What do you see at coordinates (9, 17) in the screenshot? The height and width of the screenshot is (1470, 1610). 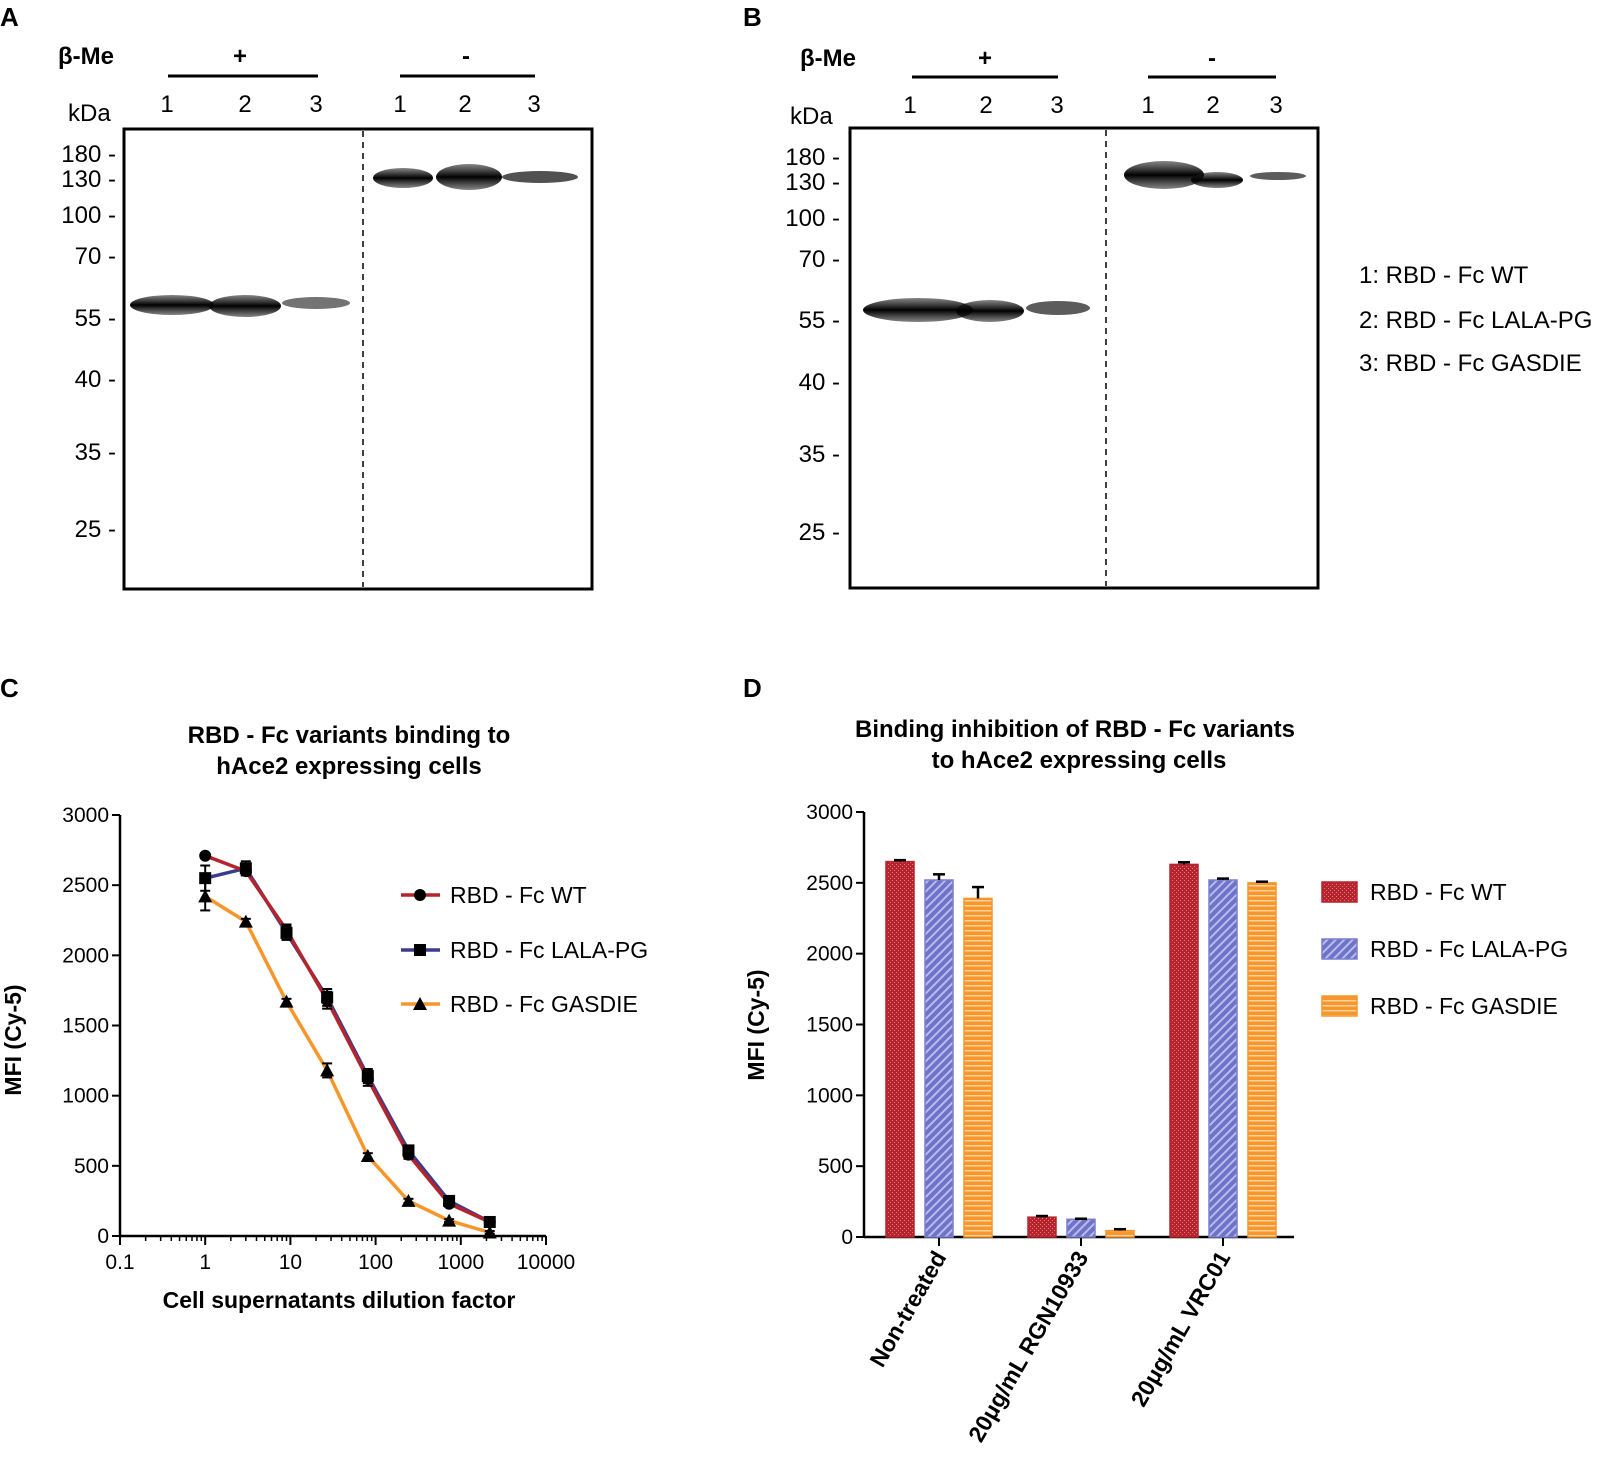 I see `panel-a-letter: A` at bounding box center [9, 17].